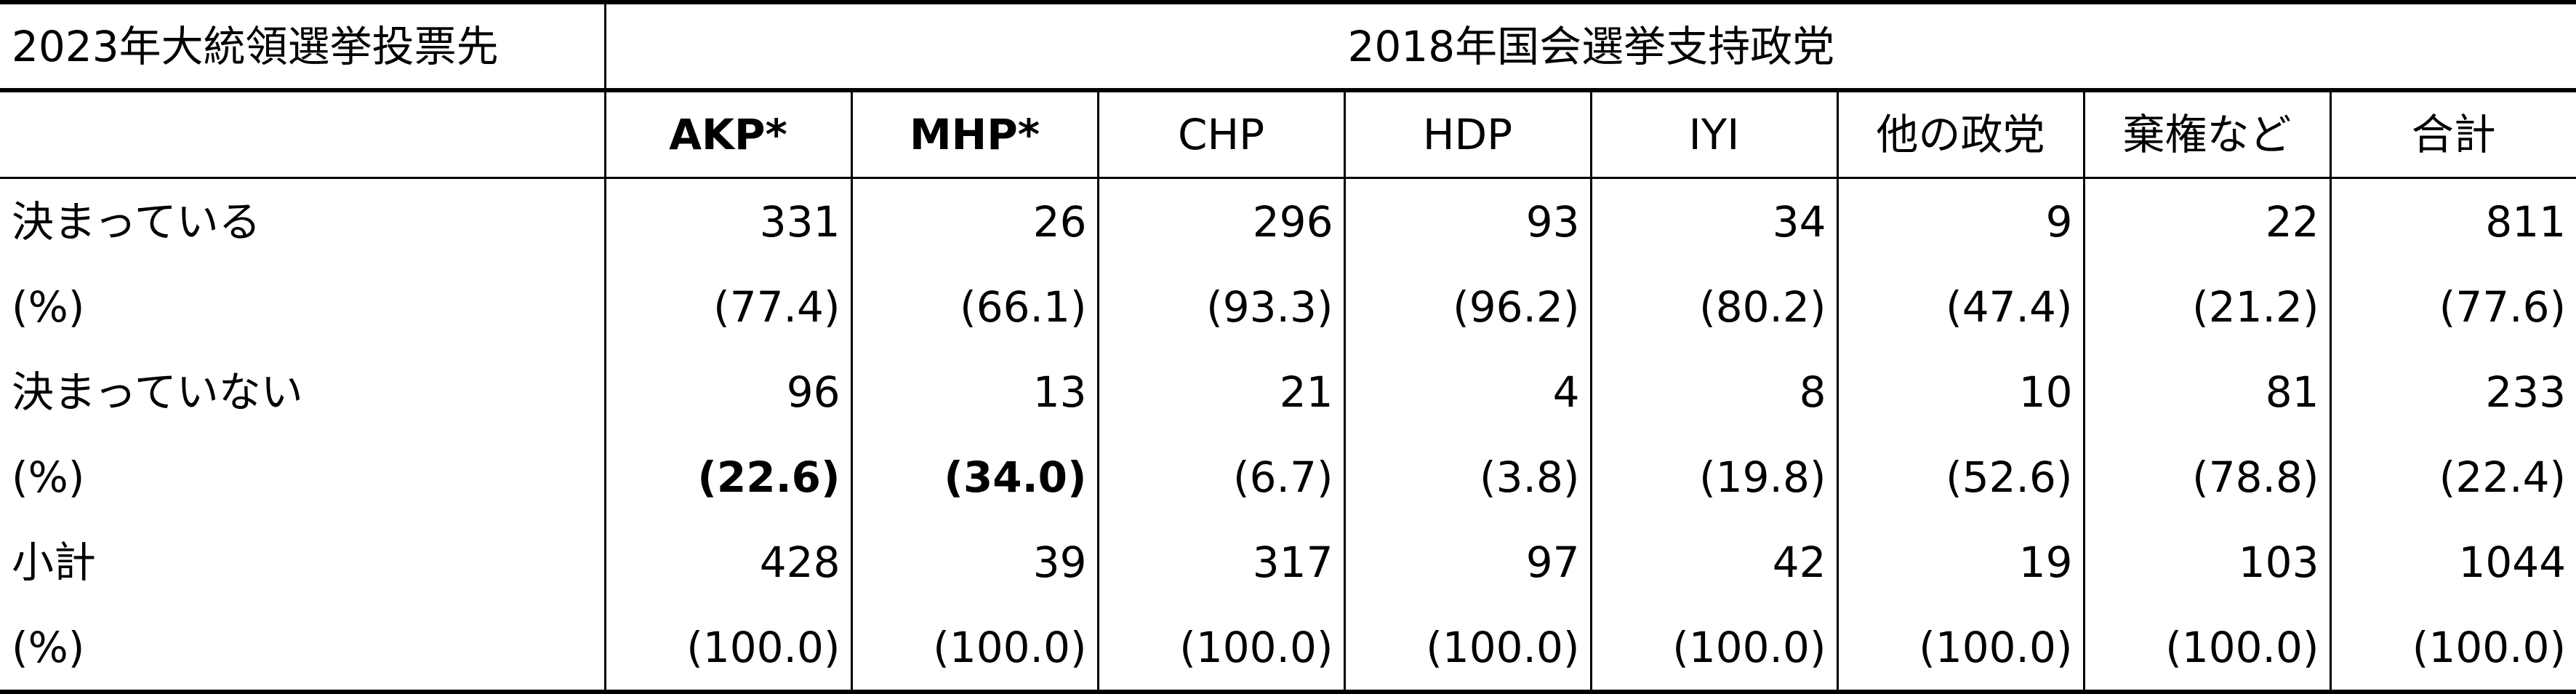 This screenshot has height=694, width=2576. What do you see at coordinates (2208, 476) in the screenshot?
I see `table-cell: (78.8)` at bounding box center [2208, 476].